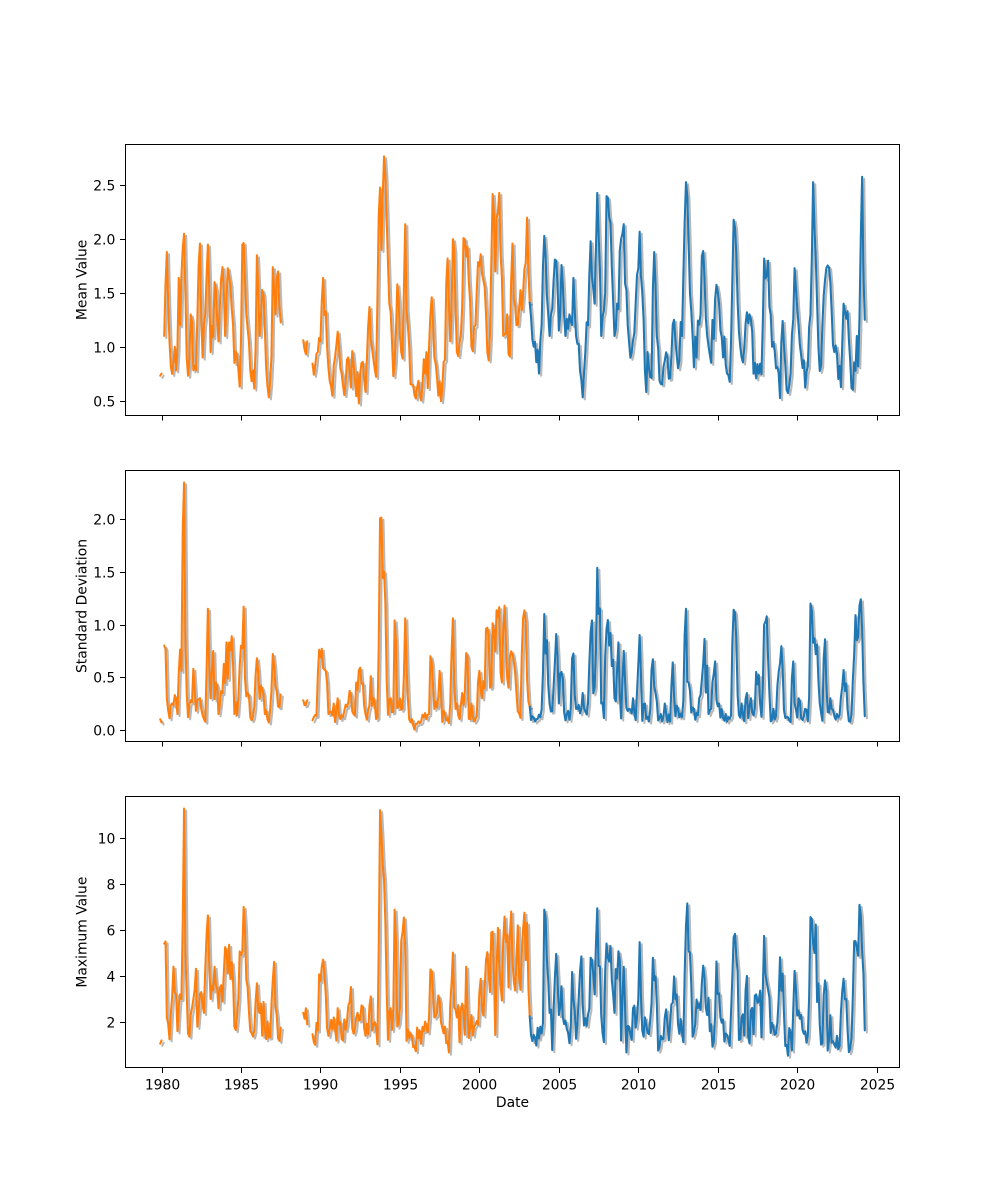 This screenshot has width=1000, height=1204. I want to click on x-tick-label-max: 2025, so click(877, 1086).